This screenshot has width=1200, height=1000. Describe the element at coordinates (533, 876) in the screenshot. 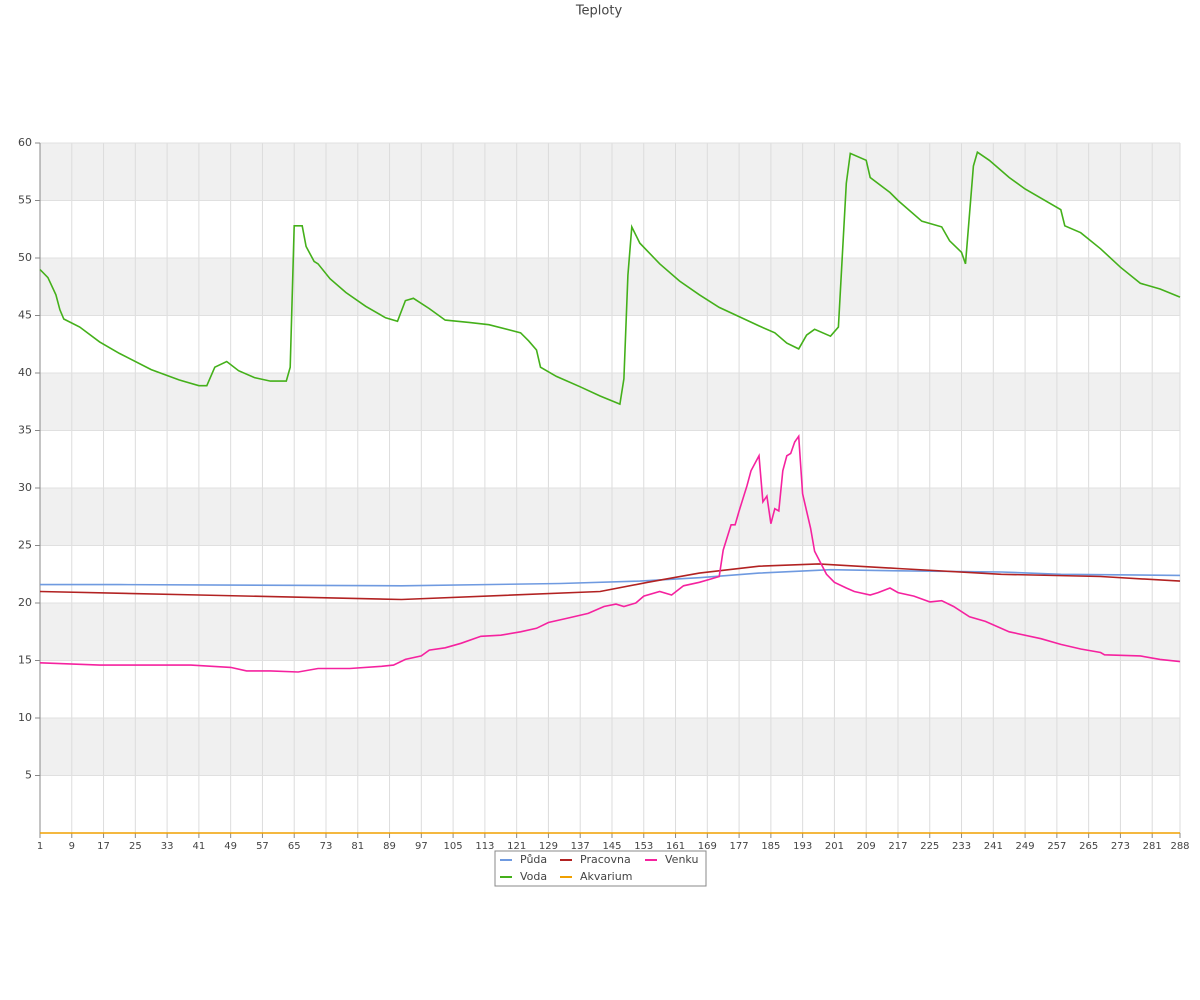

I see `legend-label: Voda` at that location.